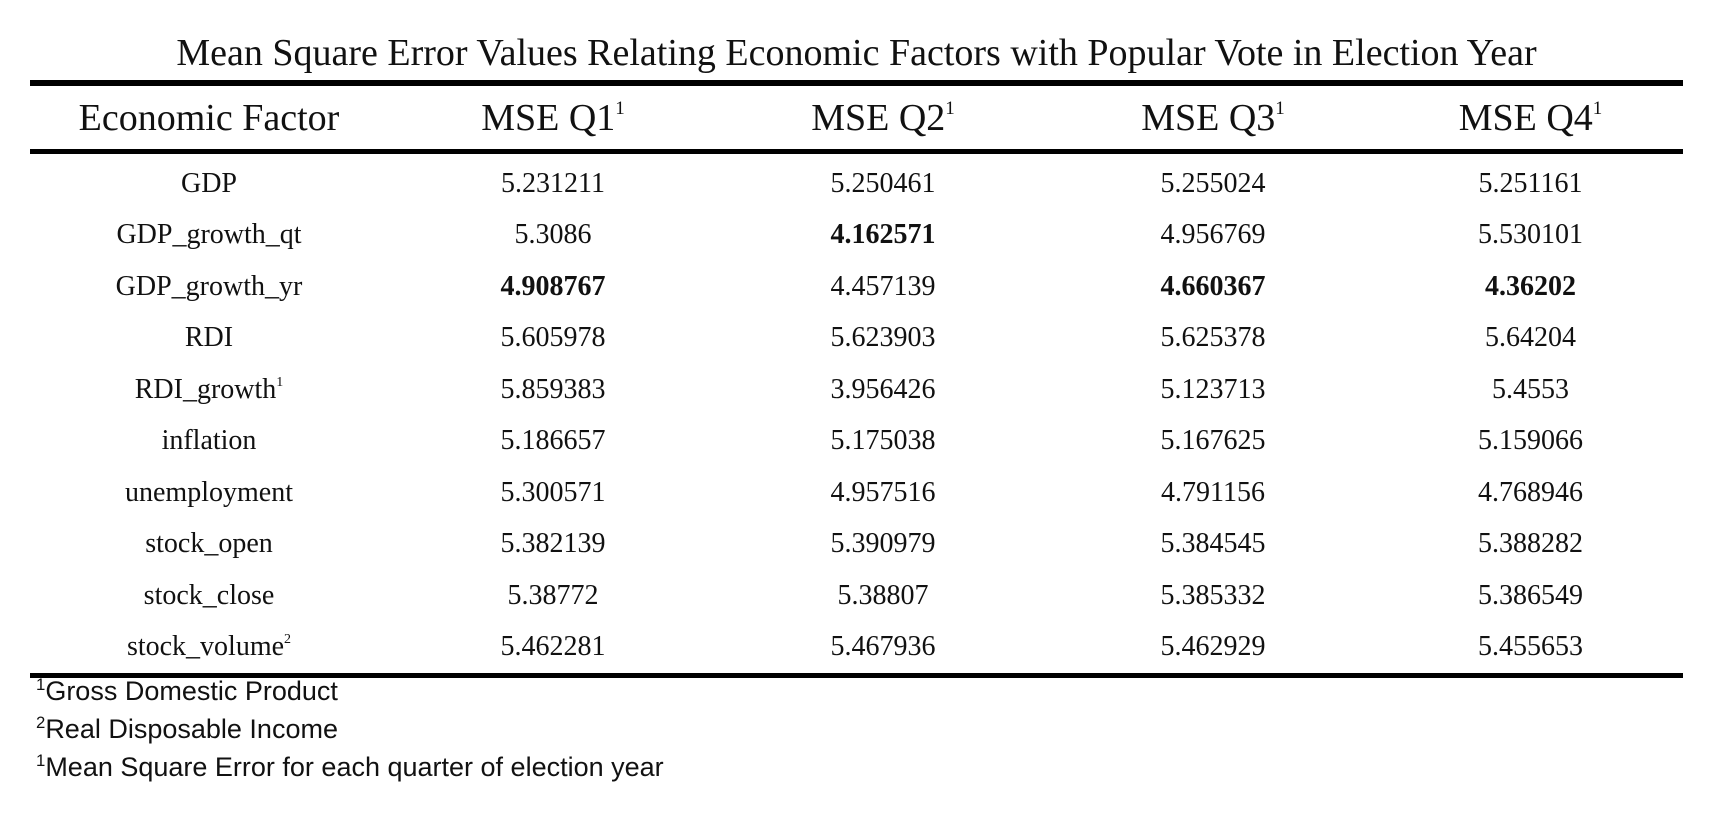  Describe the element at coordinates (1213, 389) in the screenshot. I see `mse-value-cell: 5.123713` at that location.